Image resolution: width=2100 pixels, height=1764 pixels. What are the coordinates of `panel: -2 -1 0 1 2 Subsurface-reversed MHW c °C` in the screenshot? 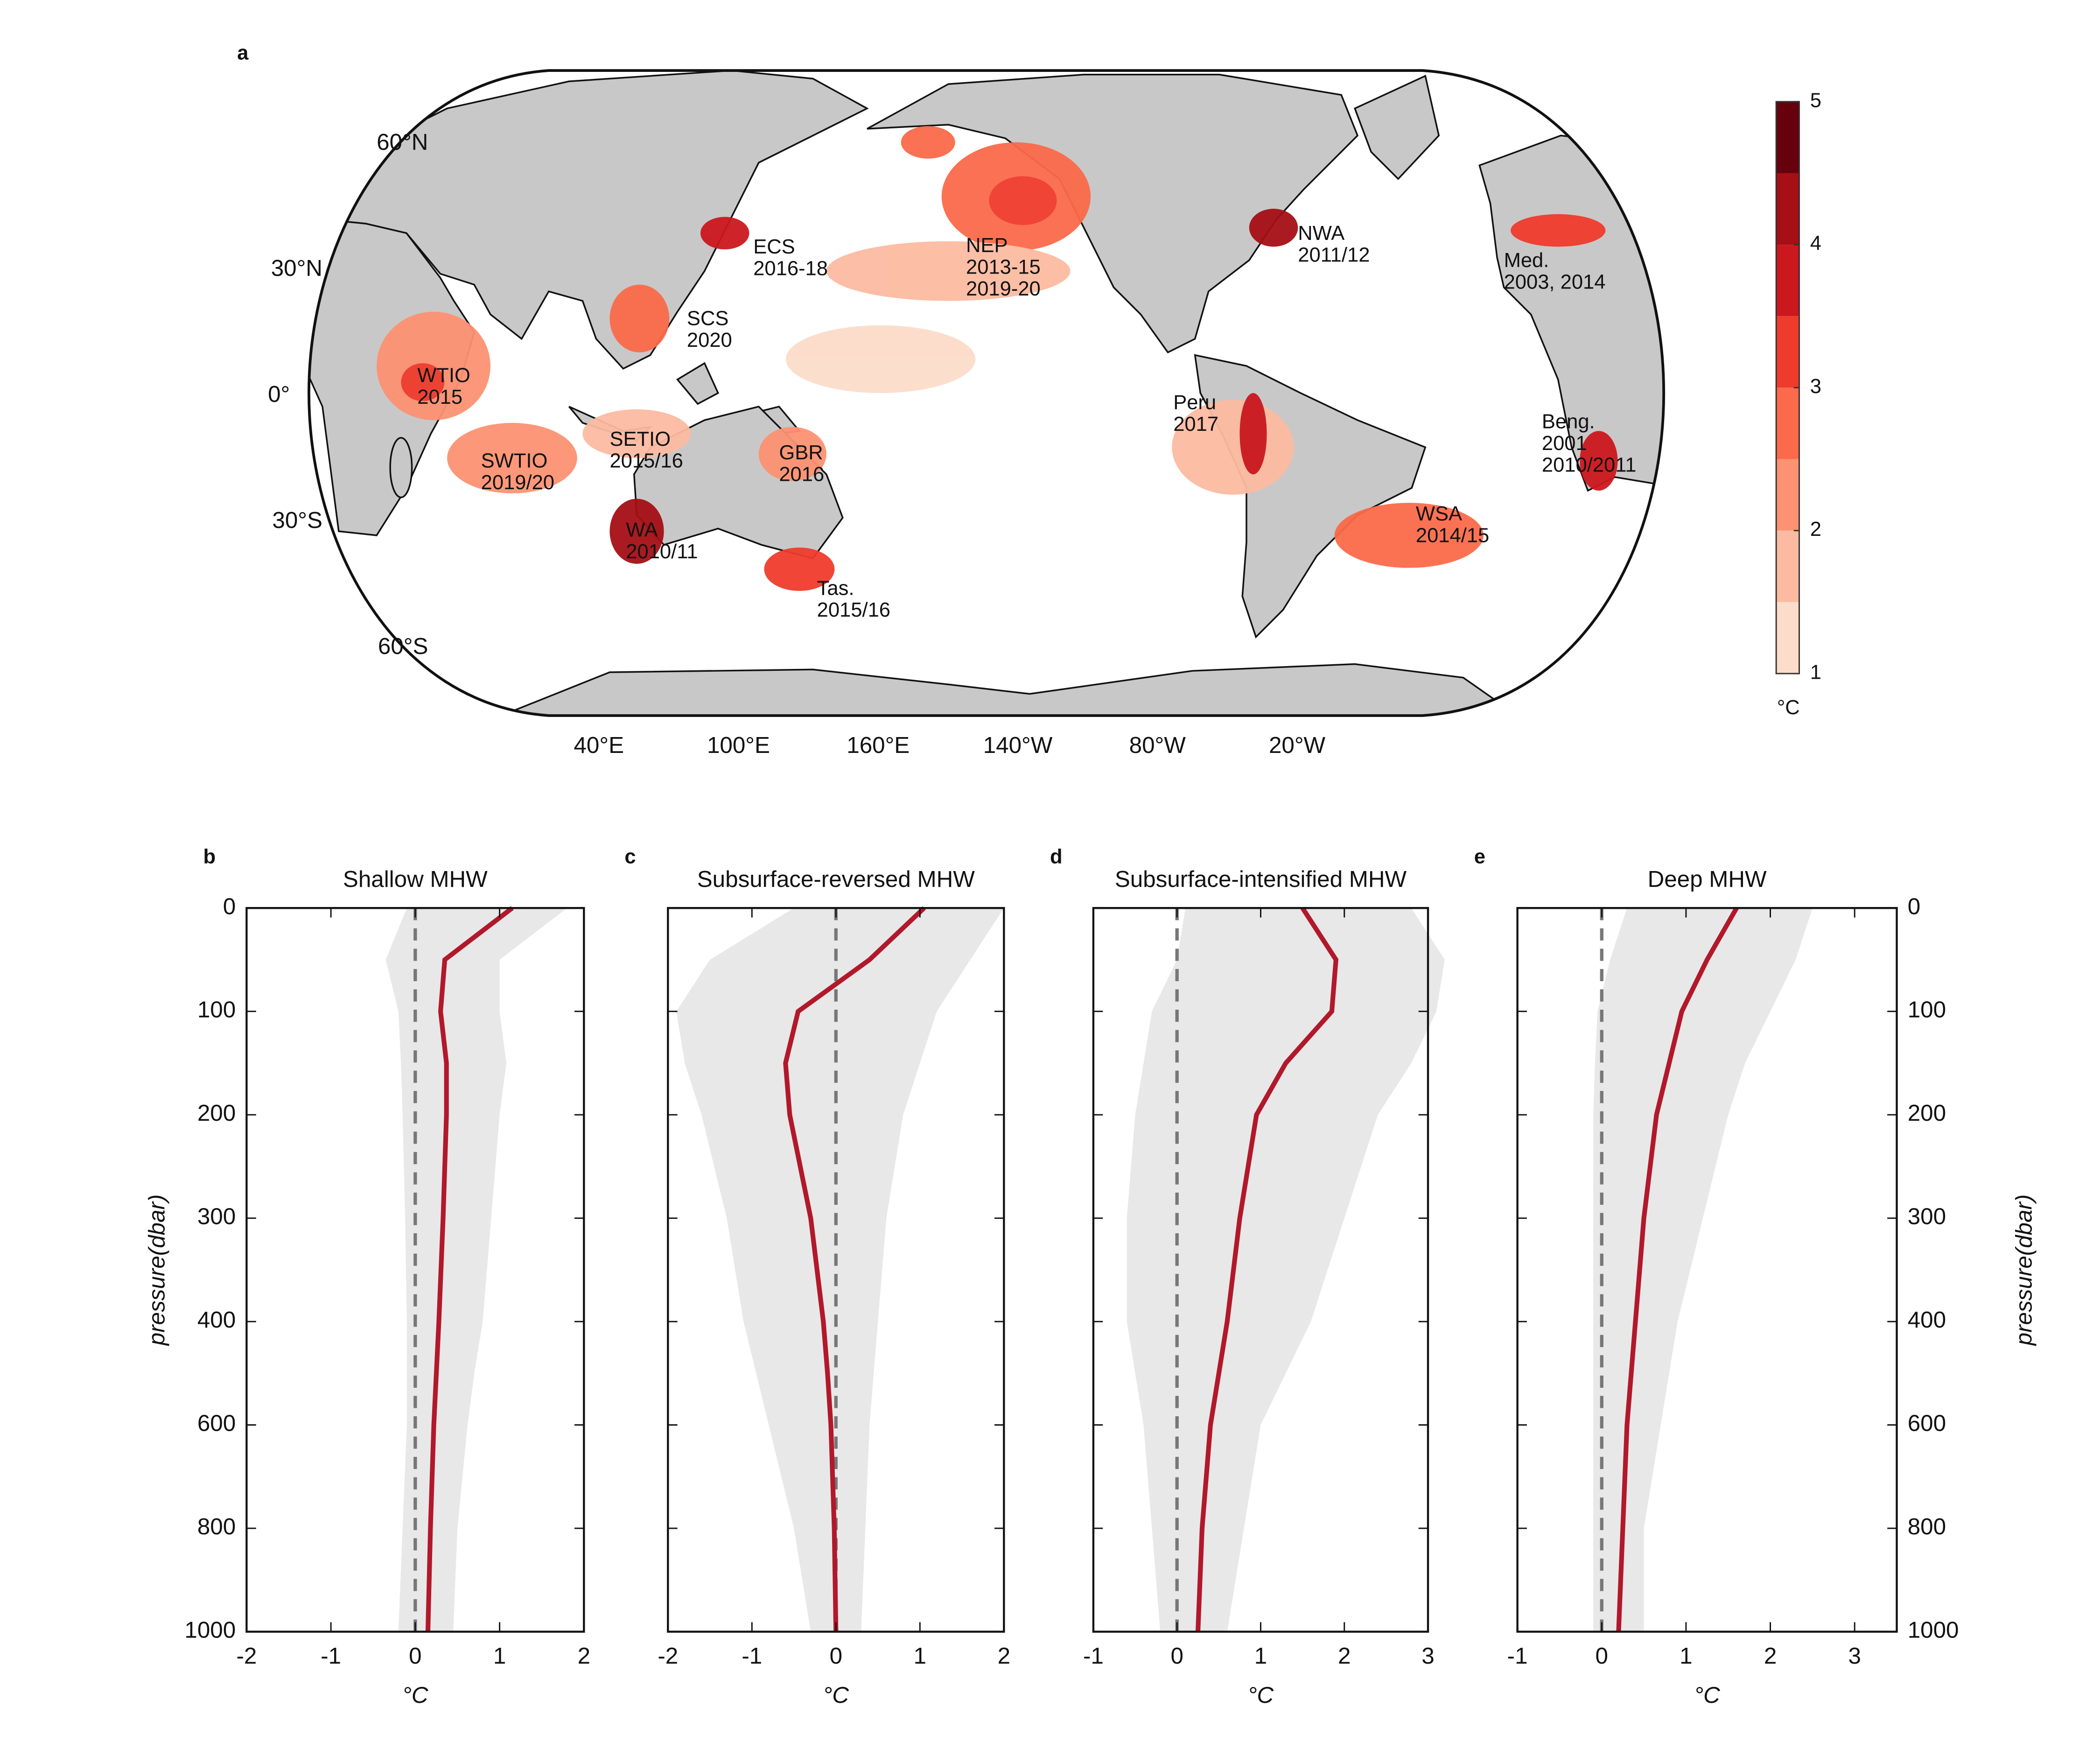 It's located at (817, 1276).